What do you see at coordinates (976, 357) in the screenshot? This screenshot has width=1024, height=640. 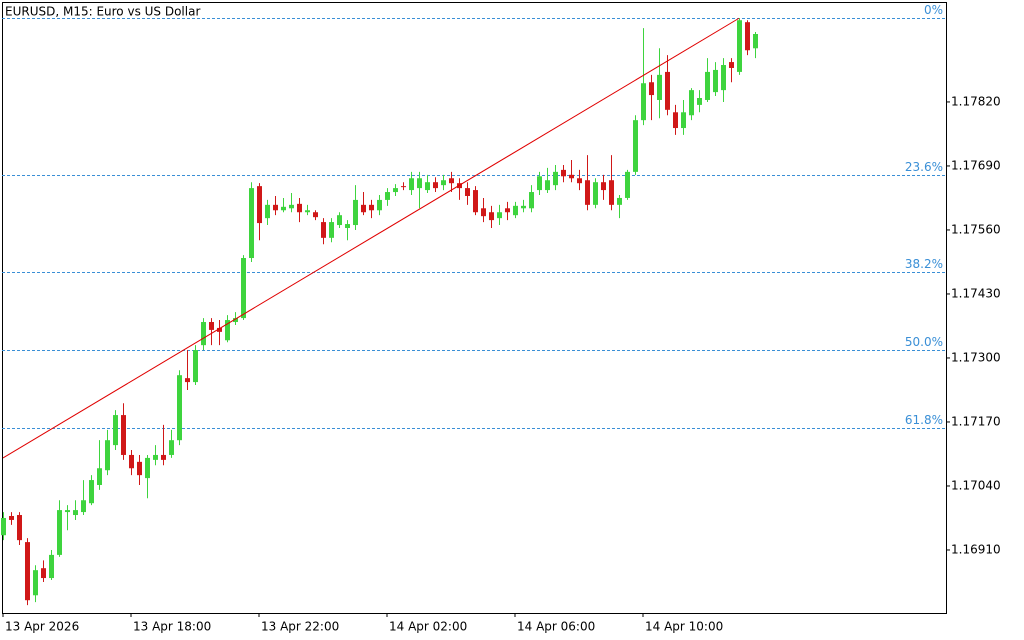 I see `y-tick-label: 1.17300` at bounding box center [976, 357].